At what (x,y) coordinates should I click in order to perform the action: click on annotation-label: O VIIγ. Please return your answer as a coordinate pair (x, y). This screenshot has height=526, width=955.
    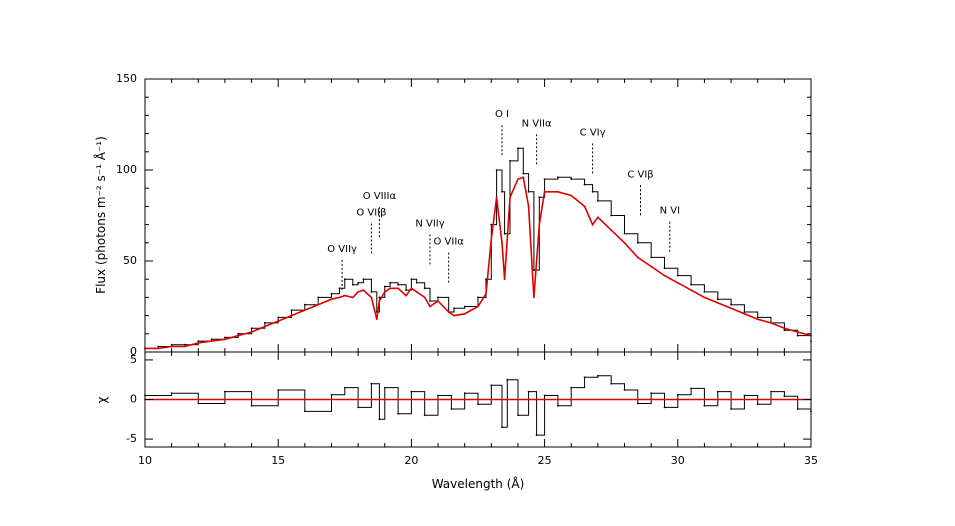
    Looking at the image, I should click on (342, 249).